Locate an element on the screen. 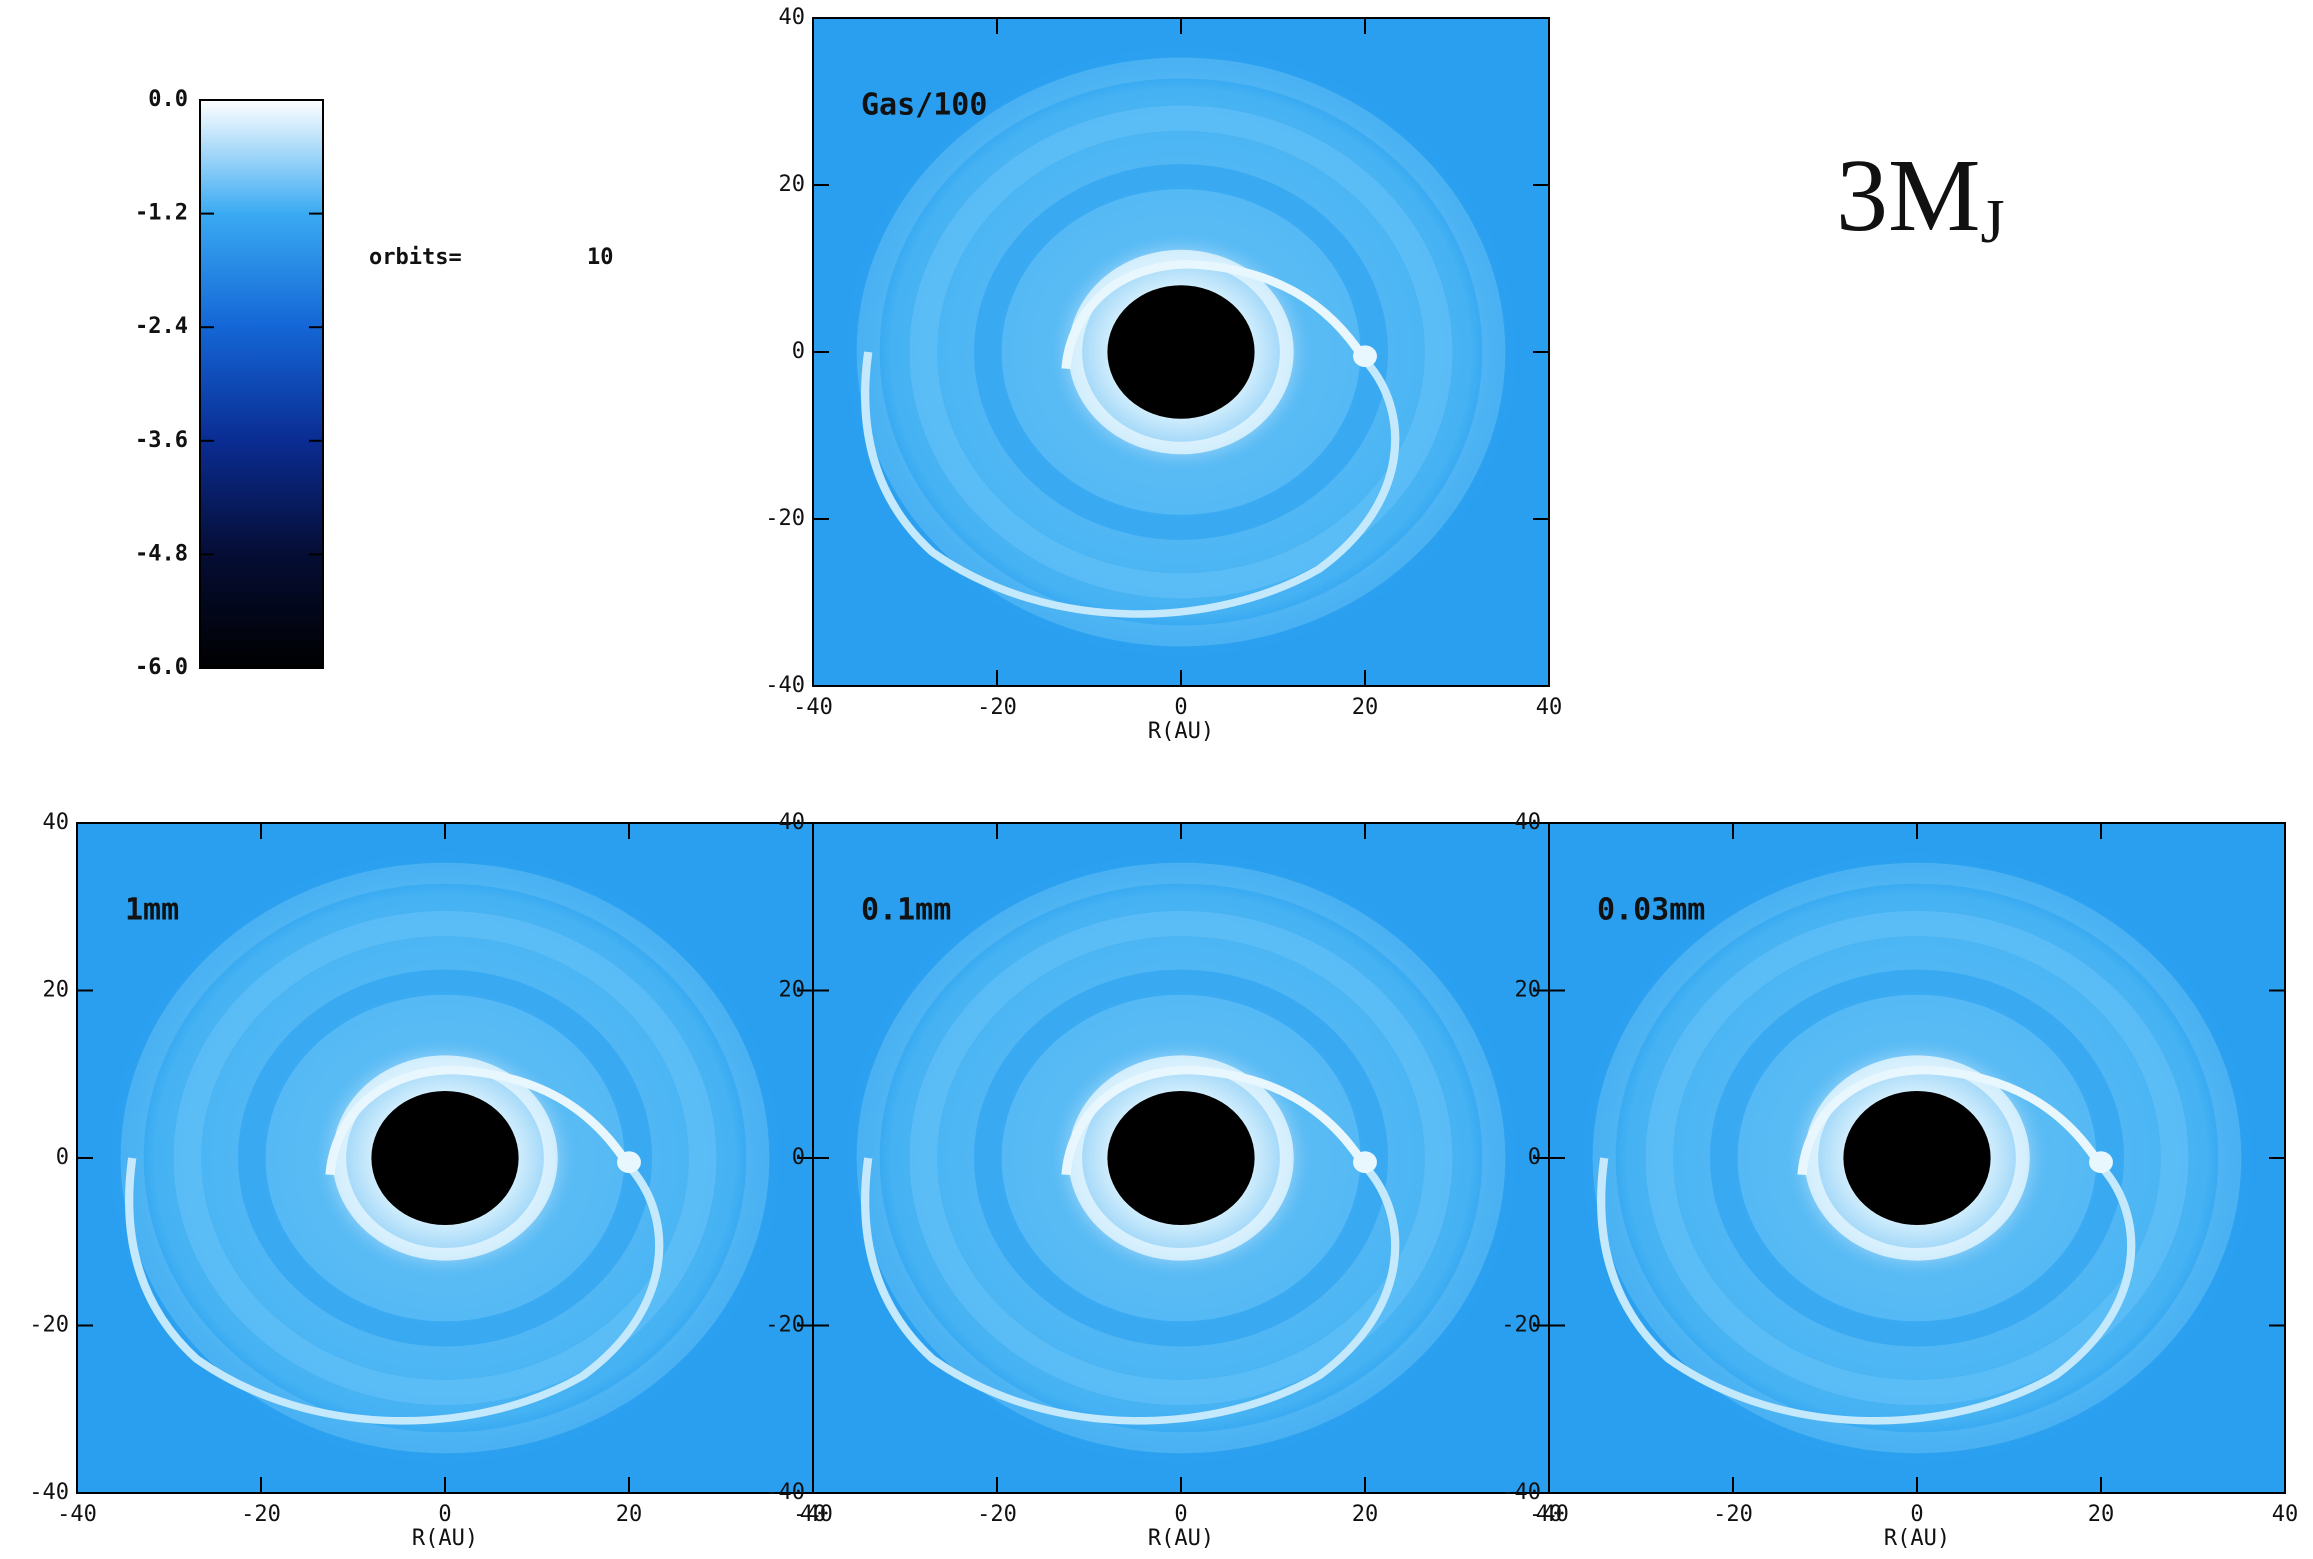 Image resolution: width=2313 pixels, height=1559 pixels. colorbar-tick-label: 0.0 is located at coordinates (168, 99).